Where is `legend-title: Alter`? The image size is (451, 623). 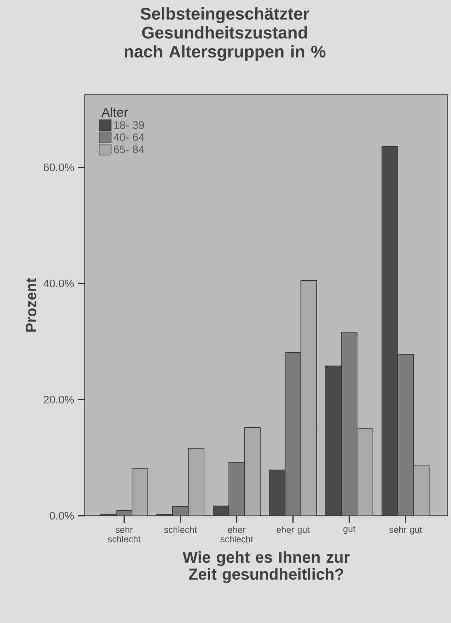 legend-title: Alter is located at coordinates (115, 113).